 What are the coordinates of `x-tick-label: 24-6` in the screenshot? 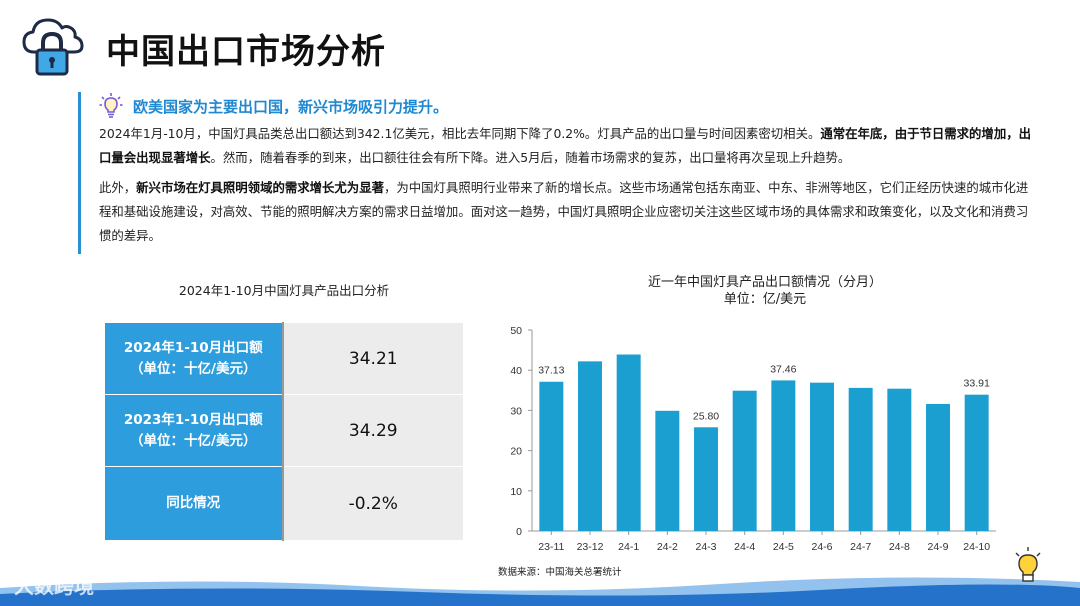 It's located at (821, 547).